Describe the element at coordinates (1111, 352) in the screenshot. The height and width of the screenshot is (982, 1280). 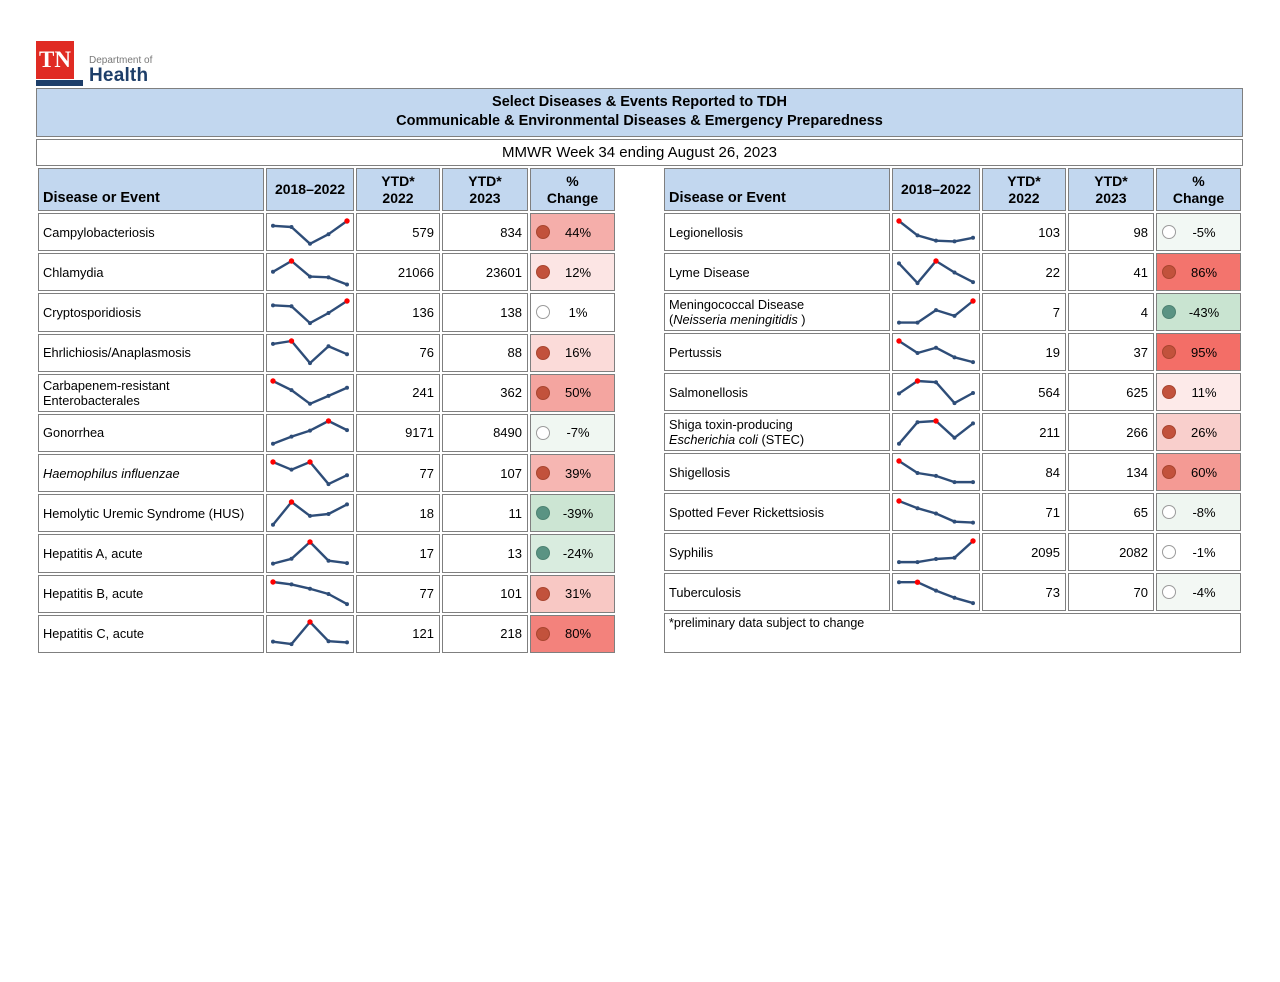
I see `ytd-2023-cell: 37` at that location.